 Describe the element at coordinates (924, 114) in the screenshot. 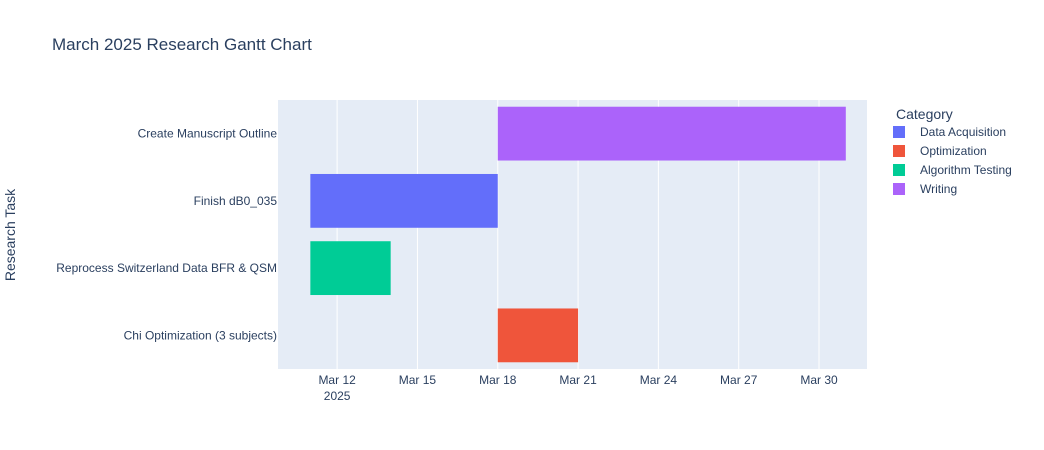

I see `legend-title: Category` at that location.